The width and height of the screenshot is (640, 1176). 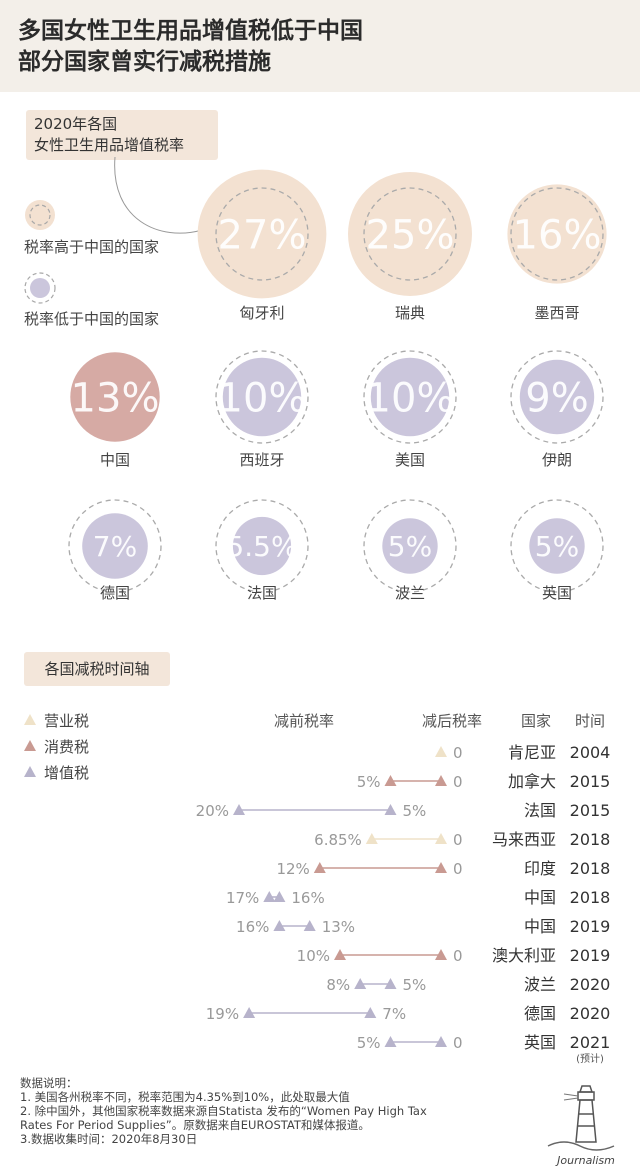 What do you see at coordinates (338, 985) in the screenshot?
I see `before-value-label: 8%` at bounding box center [338, 985].